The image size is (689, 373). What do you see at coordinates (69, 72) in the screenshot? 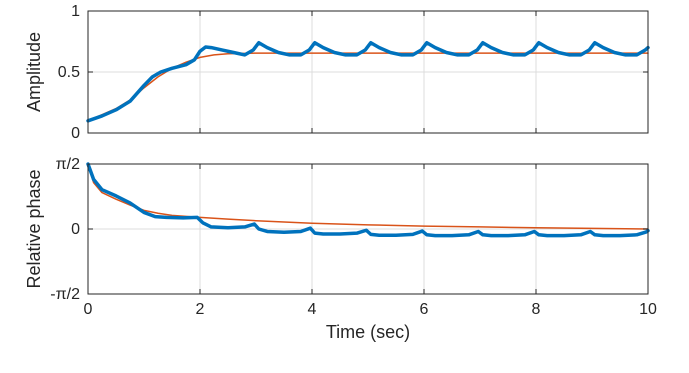
I see `y-tick-label: 0.5` at bounding box center [69, 72].